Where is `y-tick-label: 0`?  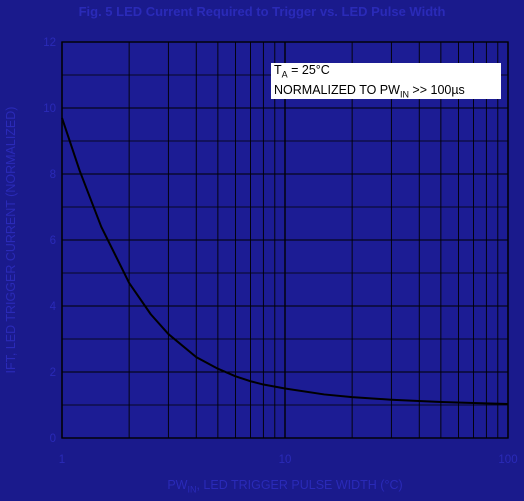
y-tick-label: 0 is located at coordinates (53, 439).